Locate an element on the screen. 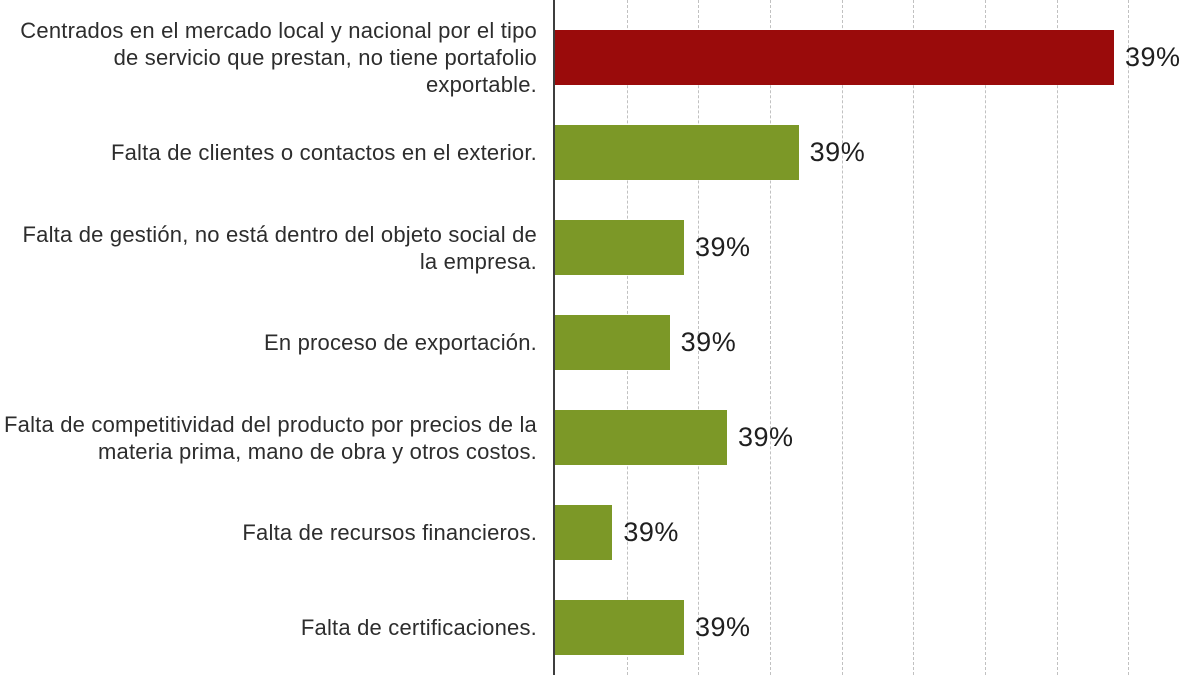 The height and width of the screenshot is (675, 1200). category-label: En proceso de exportación. is located at coordinates (400, 342).